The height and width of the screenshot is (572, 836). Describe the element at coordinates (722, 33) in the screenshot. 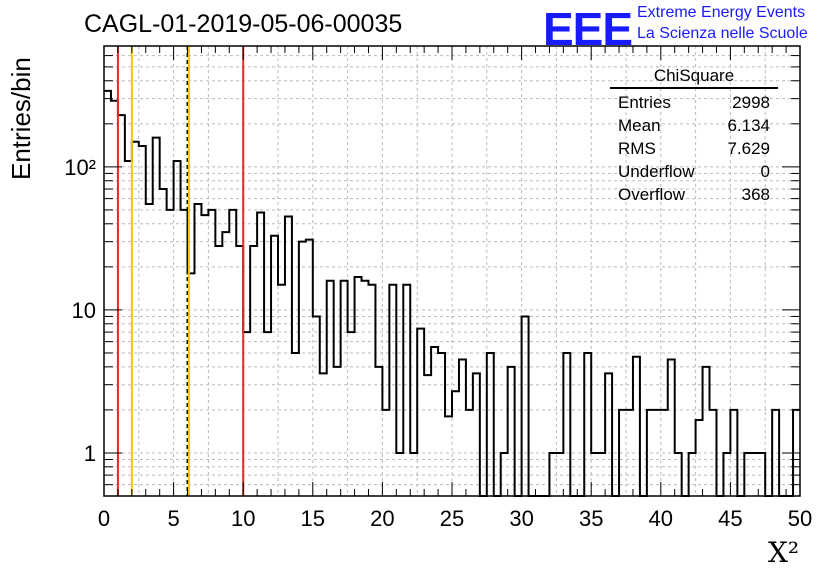

I see `logo-line-2: La Scienza nelle Scuole` at that location.